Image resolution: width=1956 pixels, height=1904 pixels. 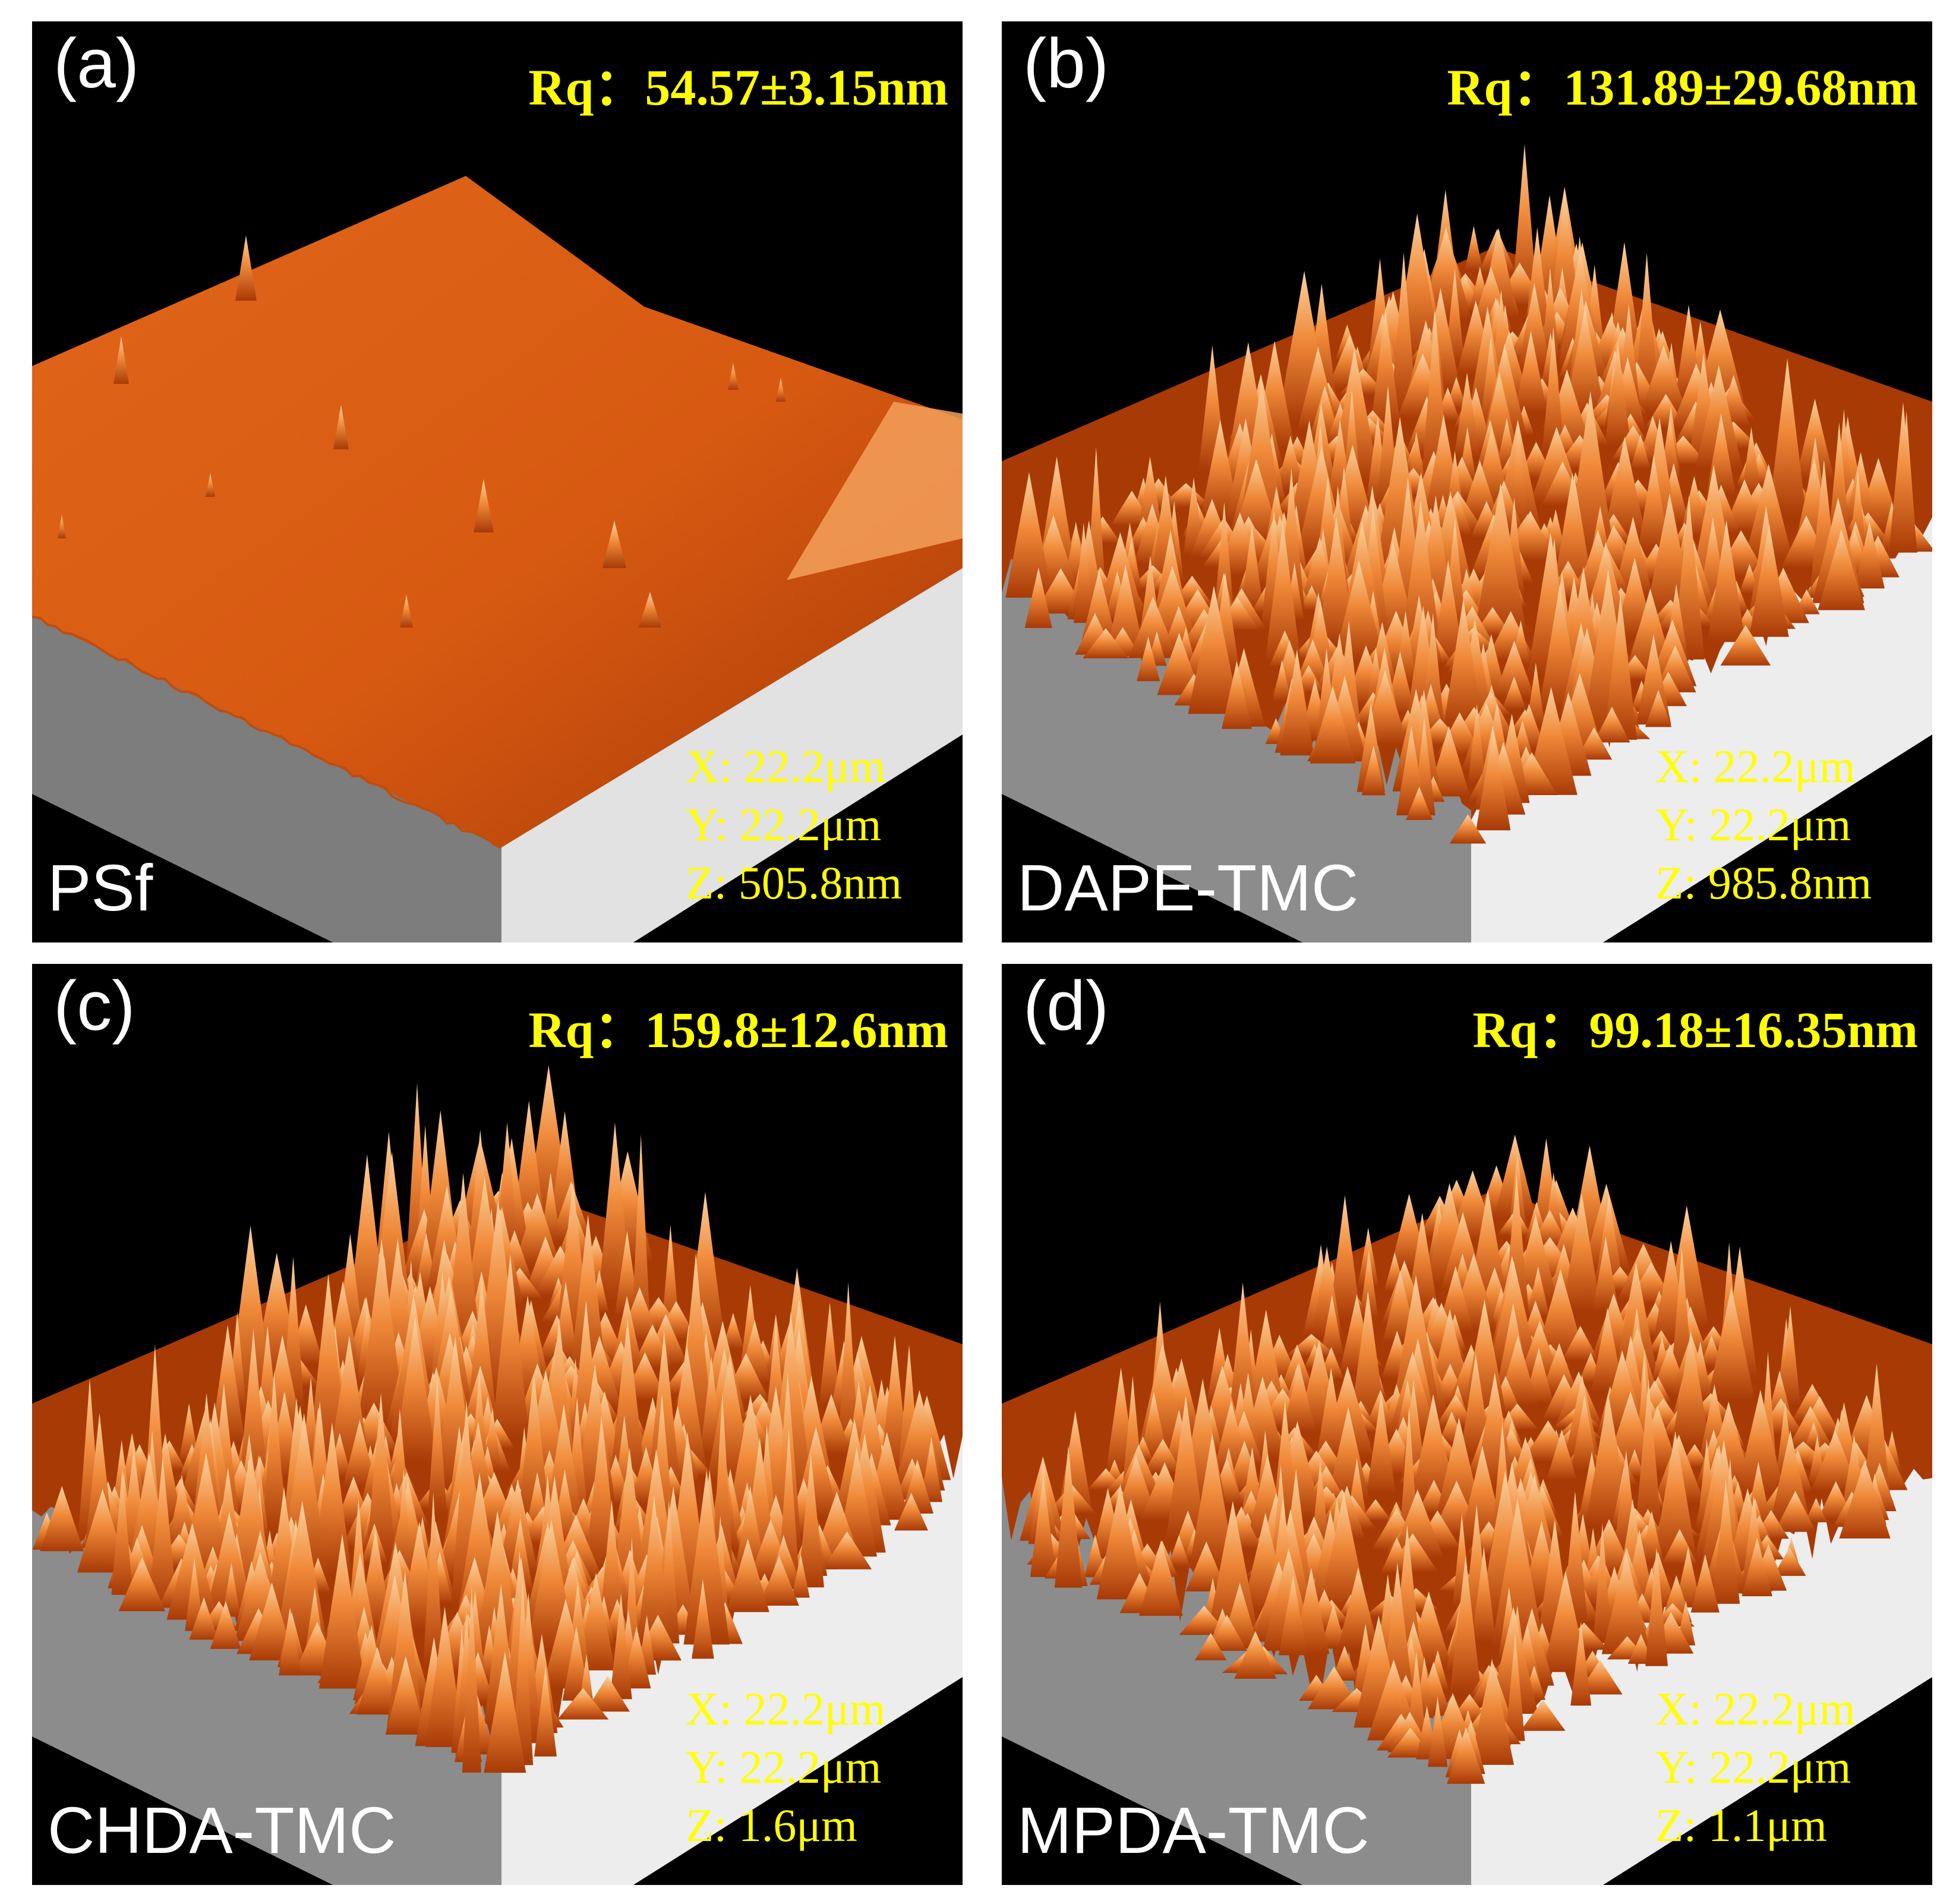 I want to click on panel-letter: (c), so click(x=94, y=1006).